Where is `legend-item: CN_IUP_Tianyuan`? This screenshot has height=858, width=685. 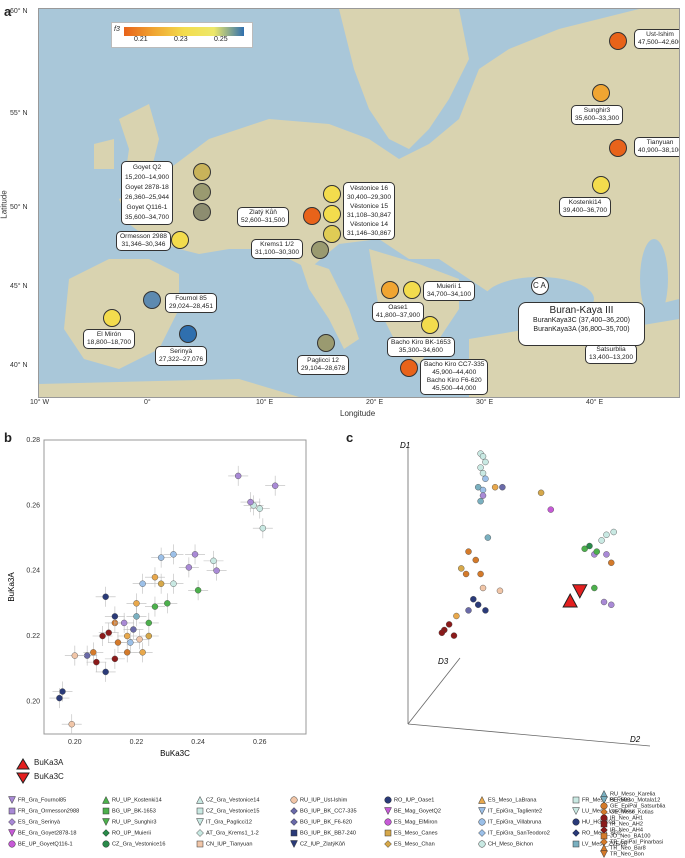 legend-item: CN_IUP_Tianyuan is located at coordinates (224, 844).